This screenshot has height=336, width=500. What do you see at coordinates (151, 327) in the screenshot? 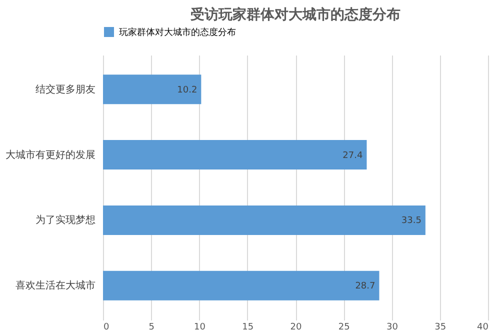
I see `x-tick-label: 5` at bounding box center [151, 327].